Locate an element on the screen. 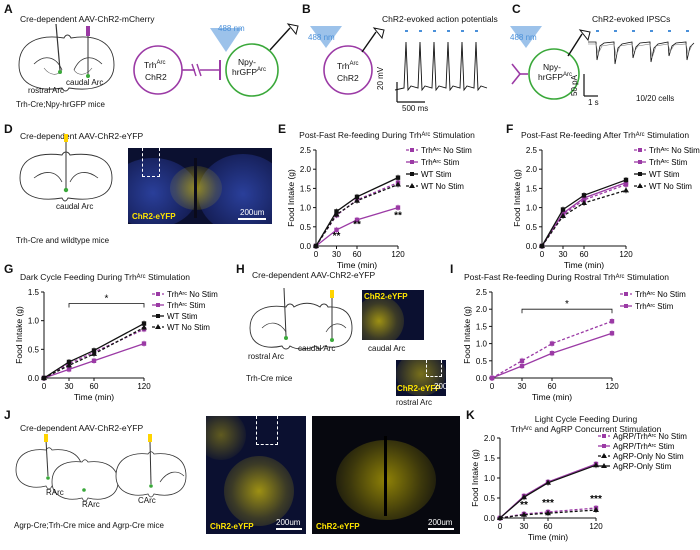  sig-star-k-2: *** is located at coordinates (596, 499).